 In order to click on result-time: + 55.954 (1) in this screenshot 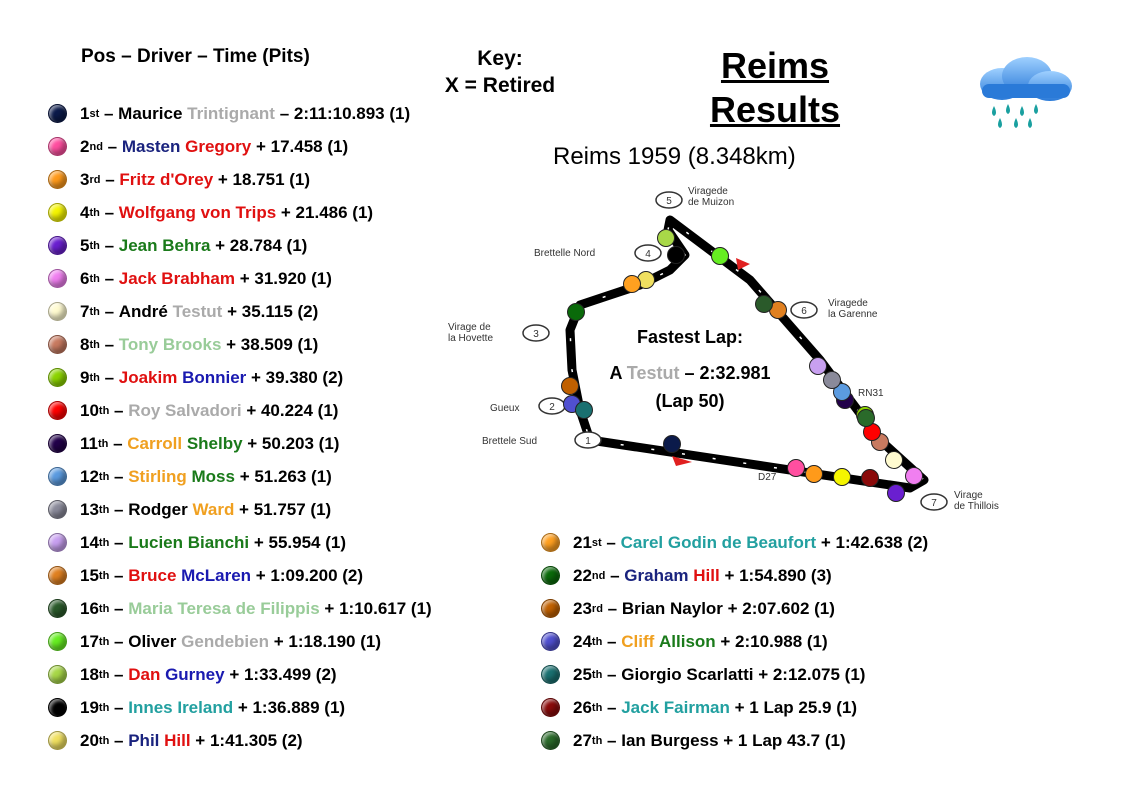, I will do `click(298, 542)`.